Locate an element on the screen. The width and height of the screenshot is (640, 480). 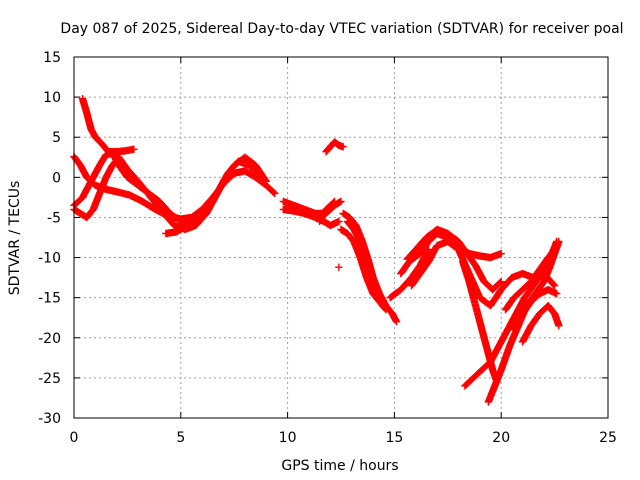
y-tick-label: -30 is located at coordinates (49, 419).